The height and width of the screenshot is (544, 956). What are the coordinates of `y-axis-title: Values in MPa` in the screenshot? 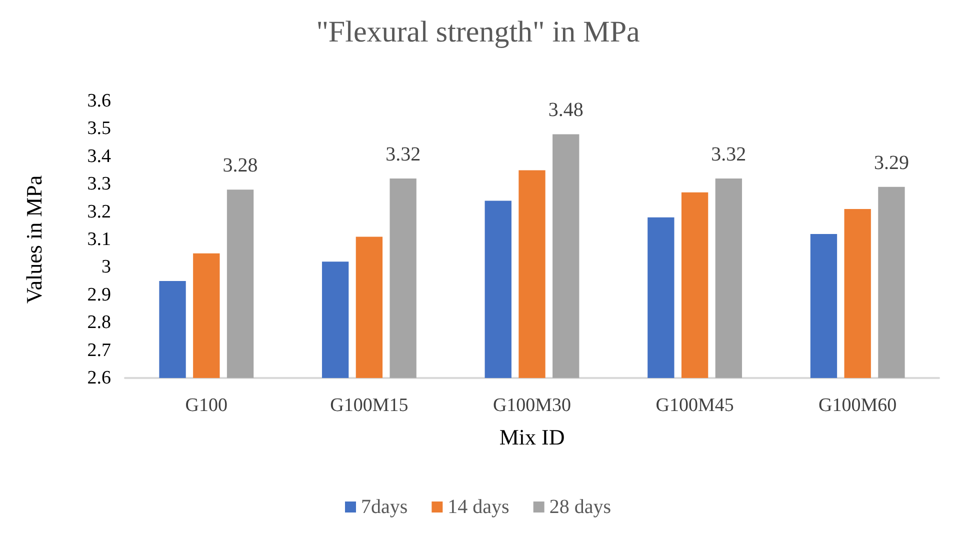 It's located at (34, 239).